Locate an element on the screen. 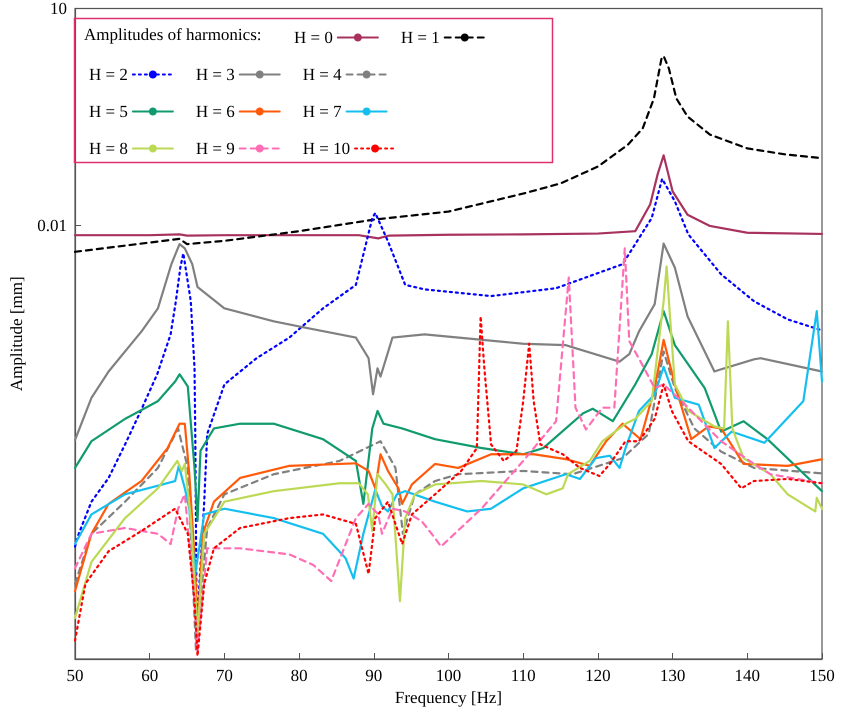 The image size is (848, 714). legend-label: H = 8 is located at coordinates (108, 148).